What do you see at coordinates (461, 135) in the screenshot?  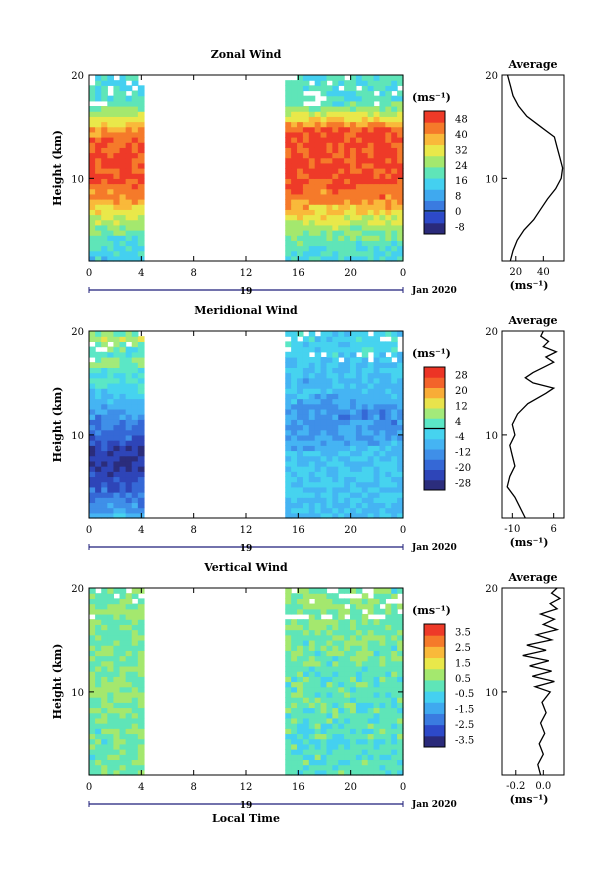 I see `colorbar-tick-label: 40` at bounding box center [461, 135].